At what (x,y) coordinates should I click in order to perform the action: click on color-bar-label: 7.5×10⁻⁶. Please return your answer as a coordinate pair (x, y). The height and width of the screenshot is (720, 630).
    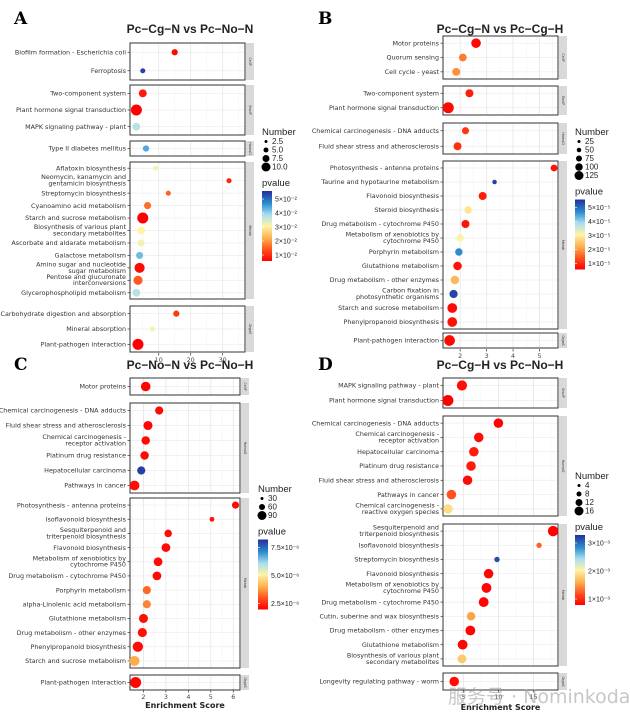
    Looking at the image, I should click on (285, 548).